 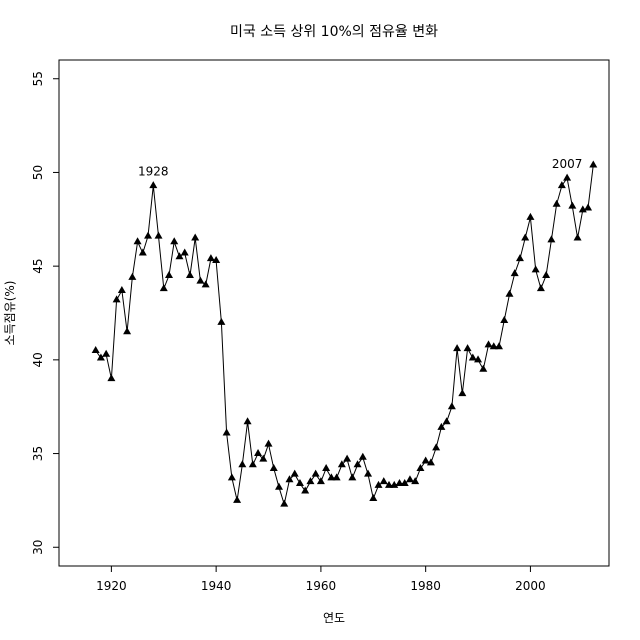 What do you see at coordinates (38, 547) in the screenshot?
I see `y-tick-label: 30` at bounding box center [38, 547].